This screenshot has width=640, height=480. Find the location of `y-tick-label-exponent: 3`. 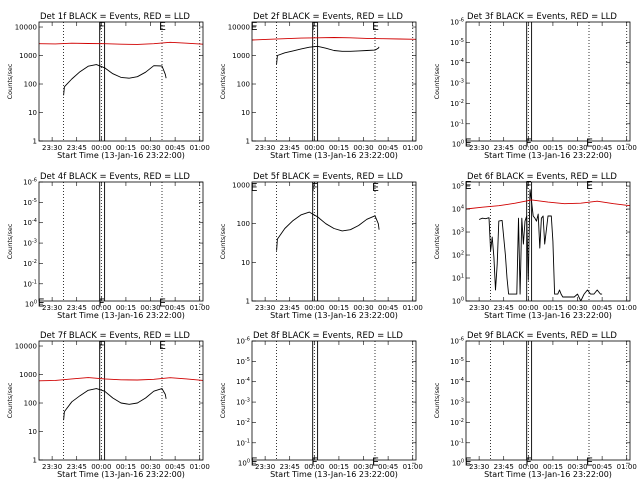

y-tick-label-exponent: 3 is located at coordinates (462, 231).